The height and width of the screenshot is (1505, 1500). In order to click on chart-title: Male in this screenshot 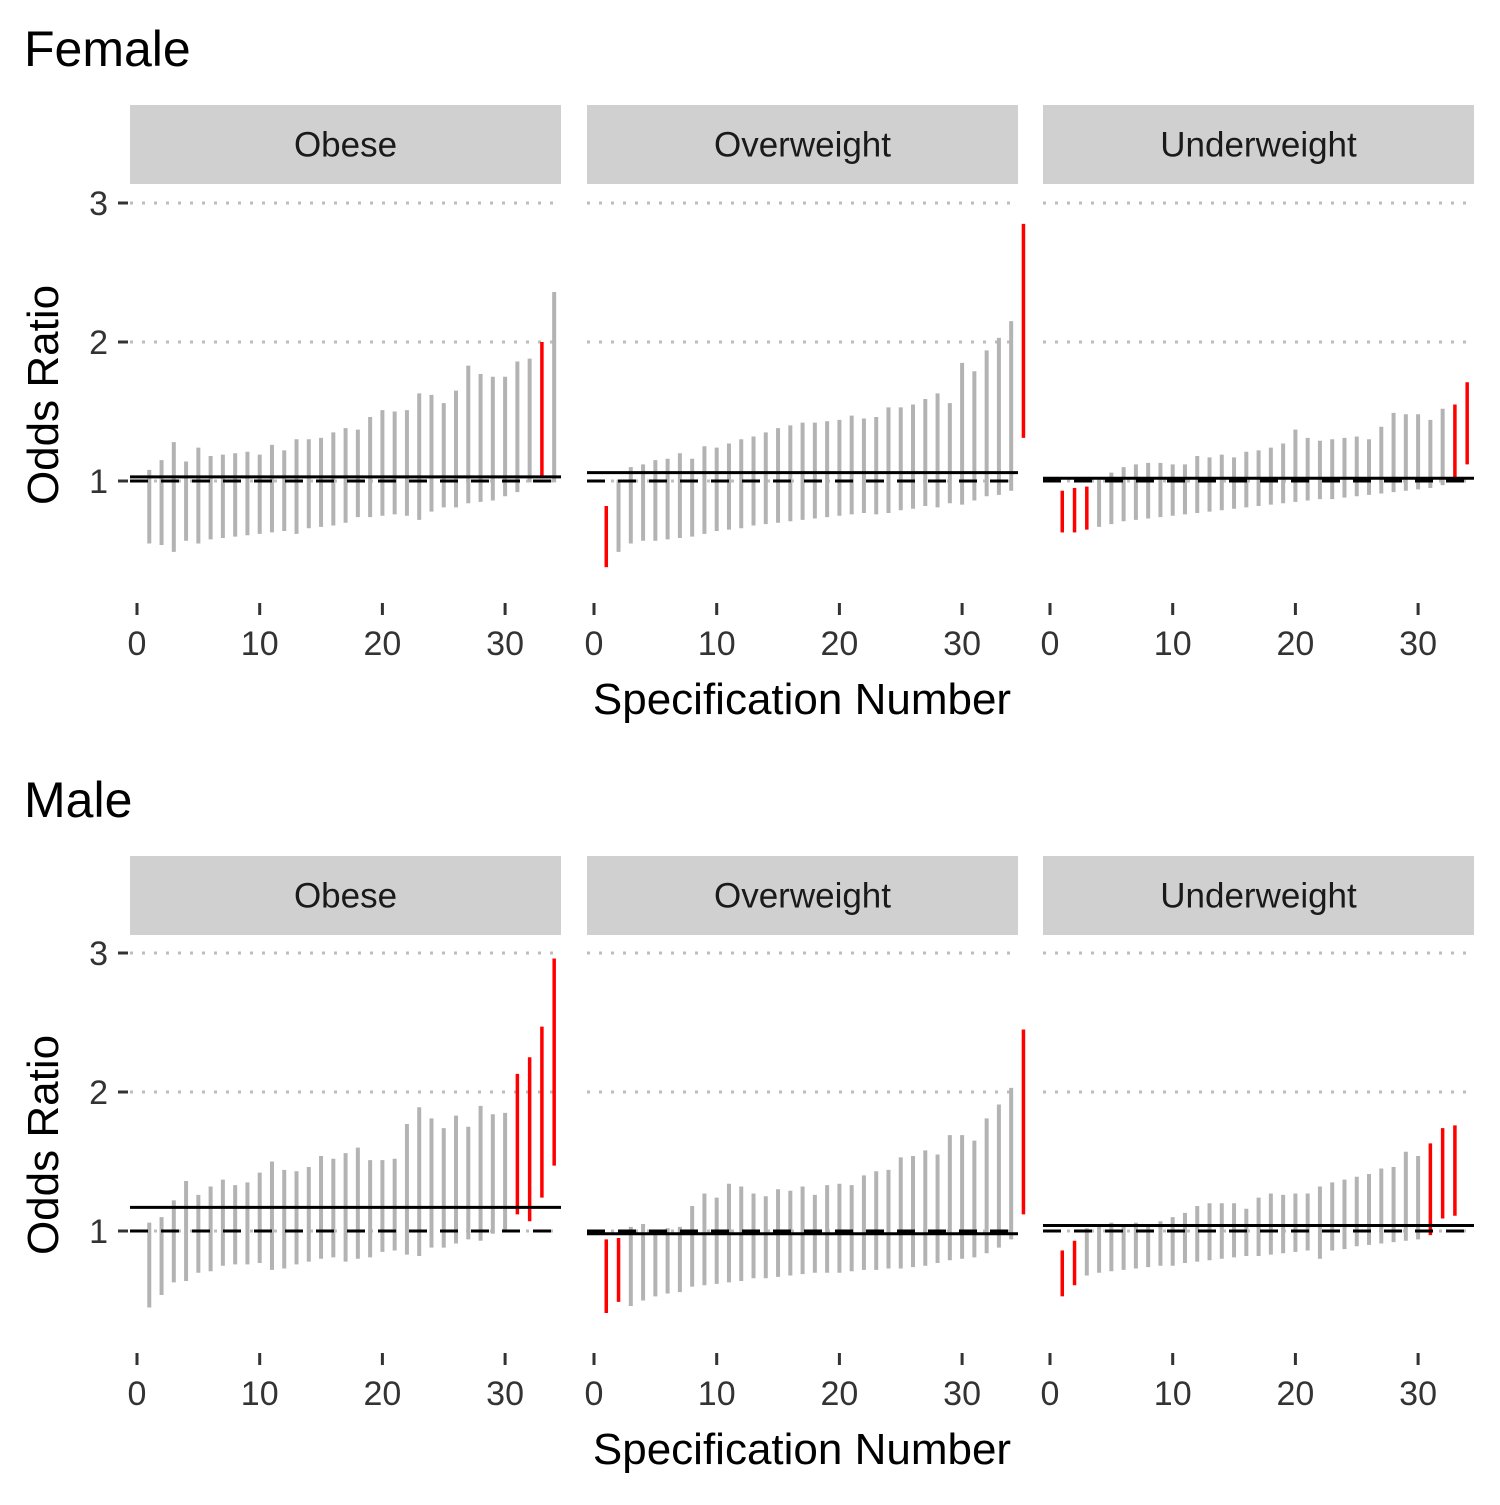, I will do `click(78, 800)`.